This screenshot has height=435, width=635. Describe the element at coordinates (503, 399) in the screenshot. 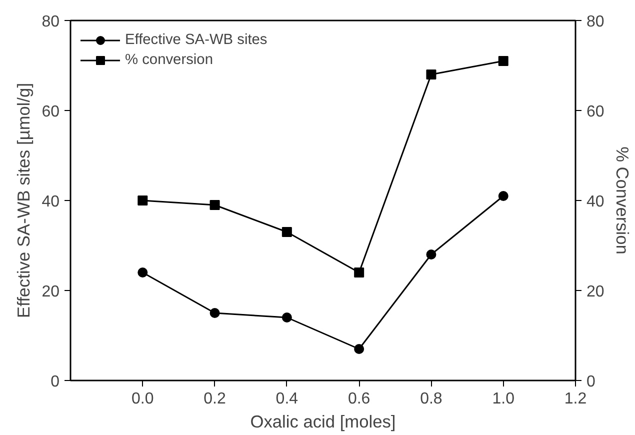

I see `x-tick-label: 1.0` at that location.